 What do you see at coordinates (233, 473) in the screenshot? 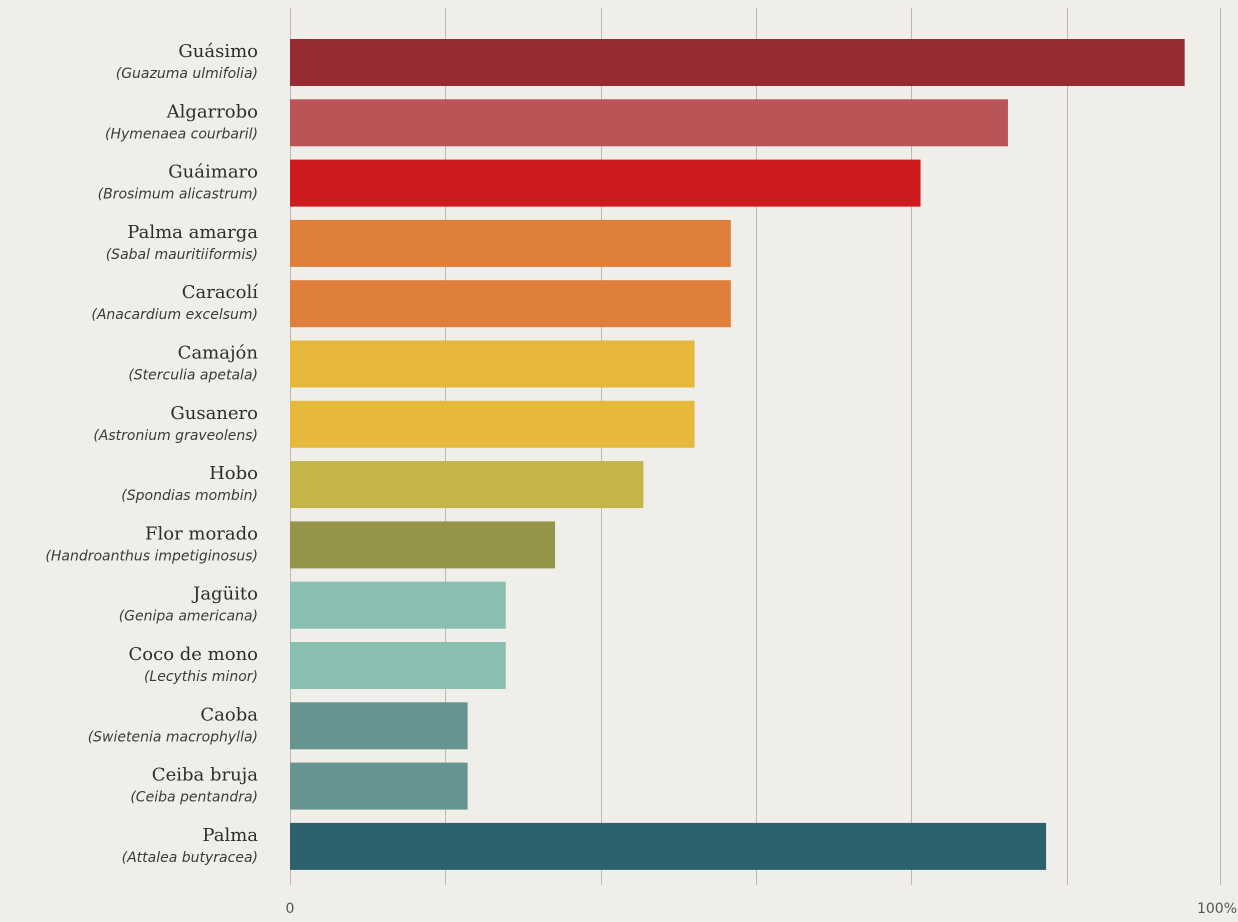
I see `category-label: Hobo` at bounding box center [233, 473].